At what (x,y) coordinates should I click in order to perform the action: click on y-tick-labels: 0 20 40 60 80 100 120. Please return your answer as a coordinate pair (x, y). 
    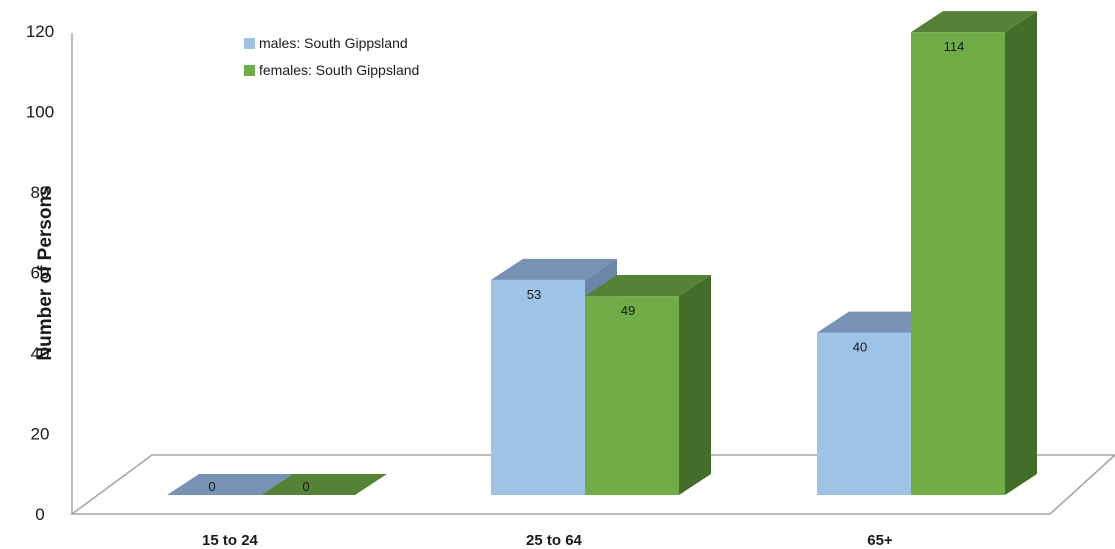
    Looking at the image, I should click on (40, 273).